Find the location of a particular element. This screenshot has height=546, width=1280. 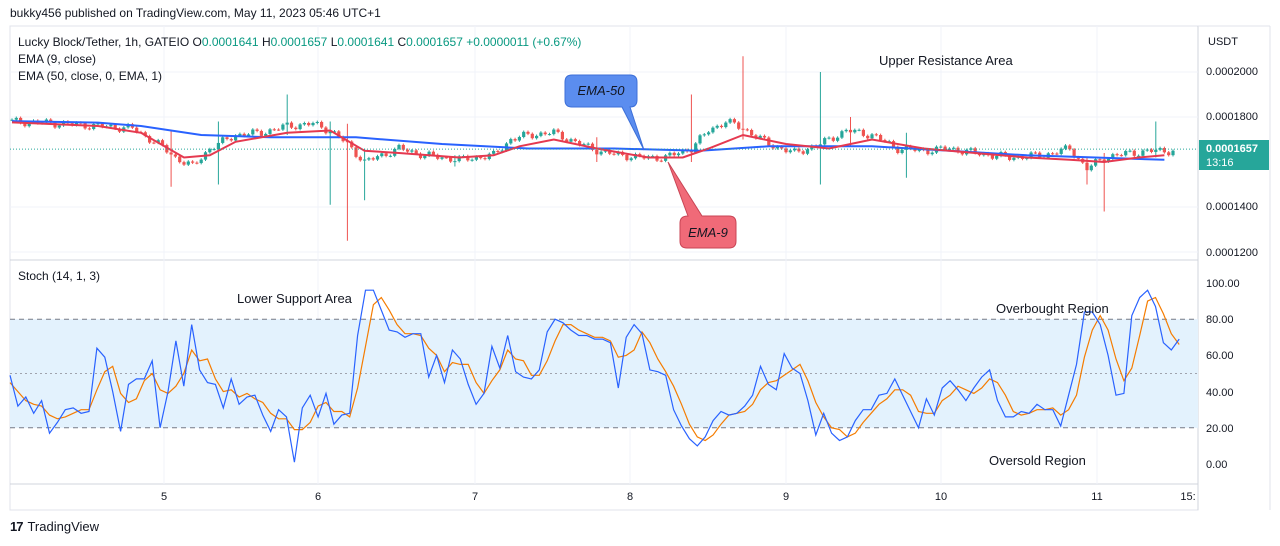

time-tick: 10 is located at coordinates (941, 497).